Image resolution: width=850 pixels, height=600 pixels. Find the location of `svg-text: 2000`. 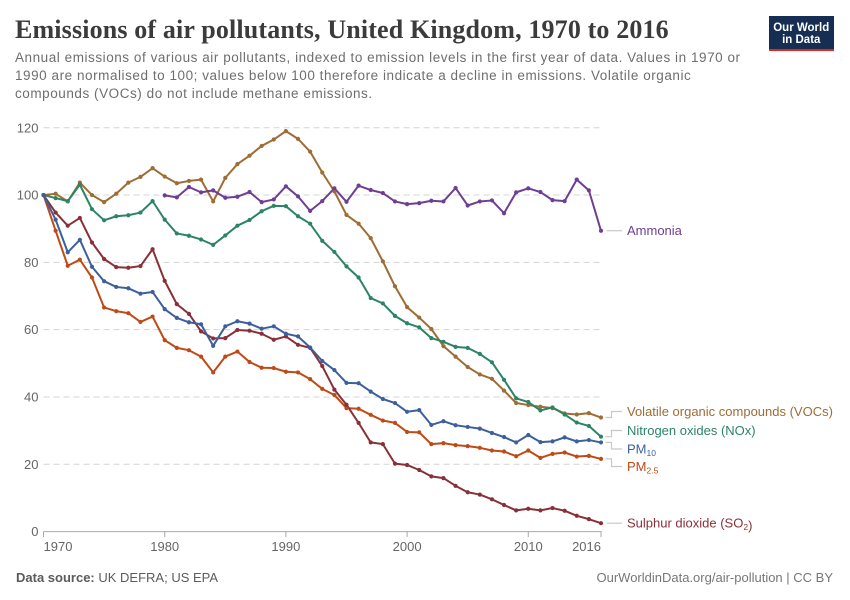

svg-text: 2000 is located at coordinates (407, 546).